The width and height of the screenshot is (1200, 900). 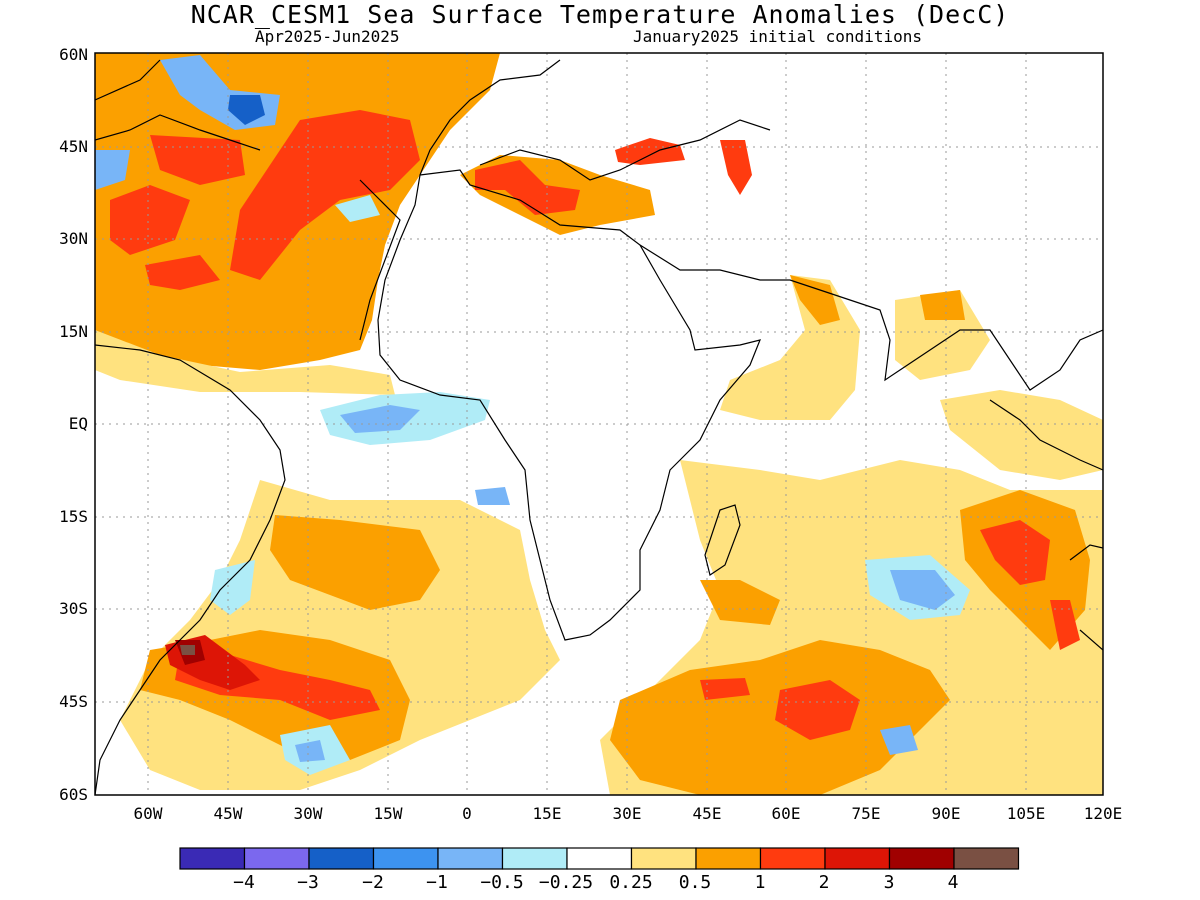 I want to click on lon-label-75e: 75E, so click(x=866, y=813).